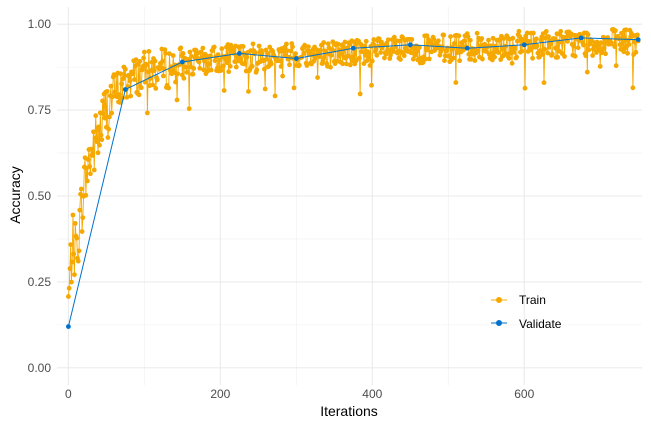 This screenshot has width=651, height=427. I want to click on legend: Train Validate, so click(526, 312).